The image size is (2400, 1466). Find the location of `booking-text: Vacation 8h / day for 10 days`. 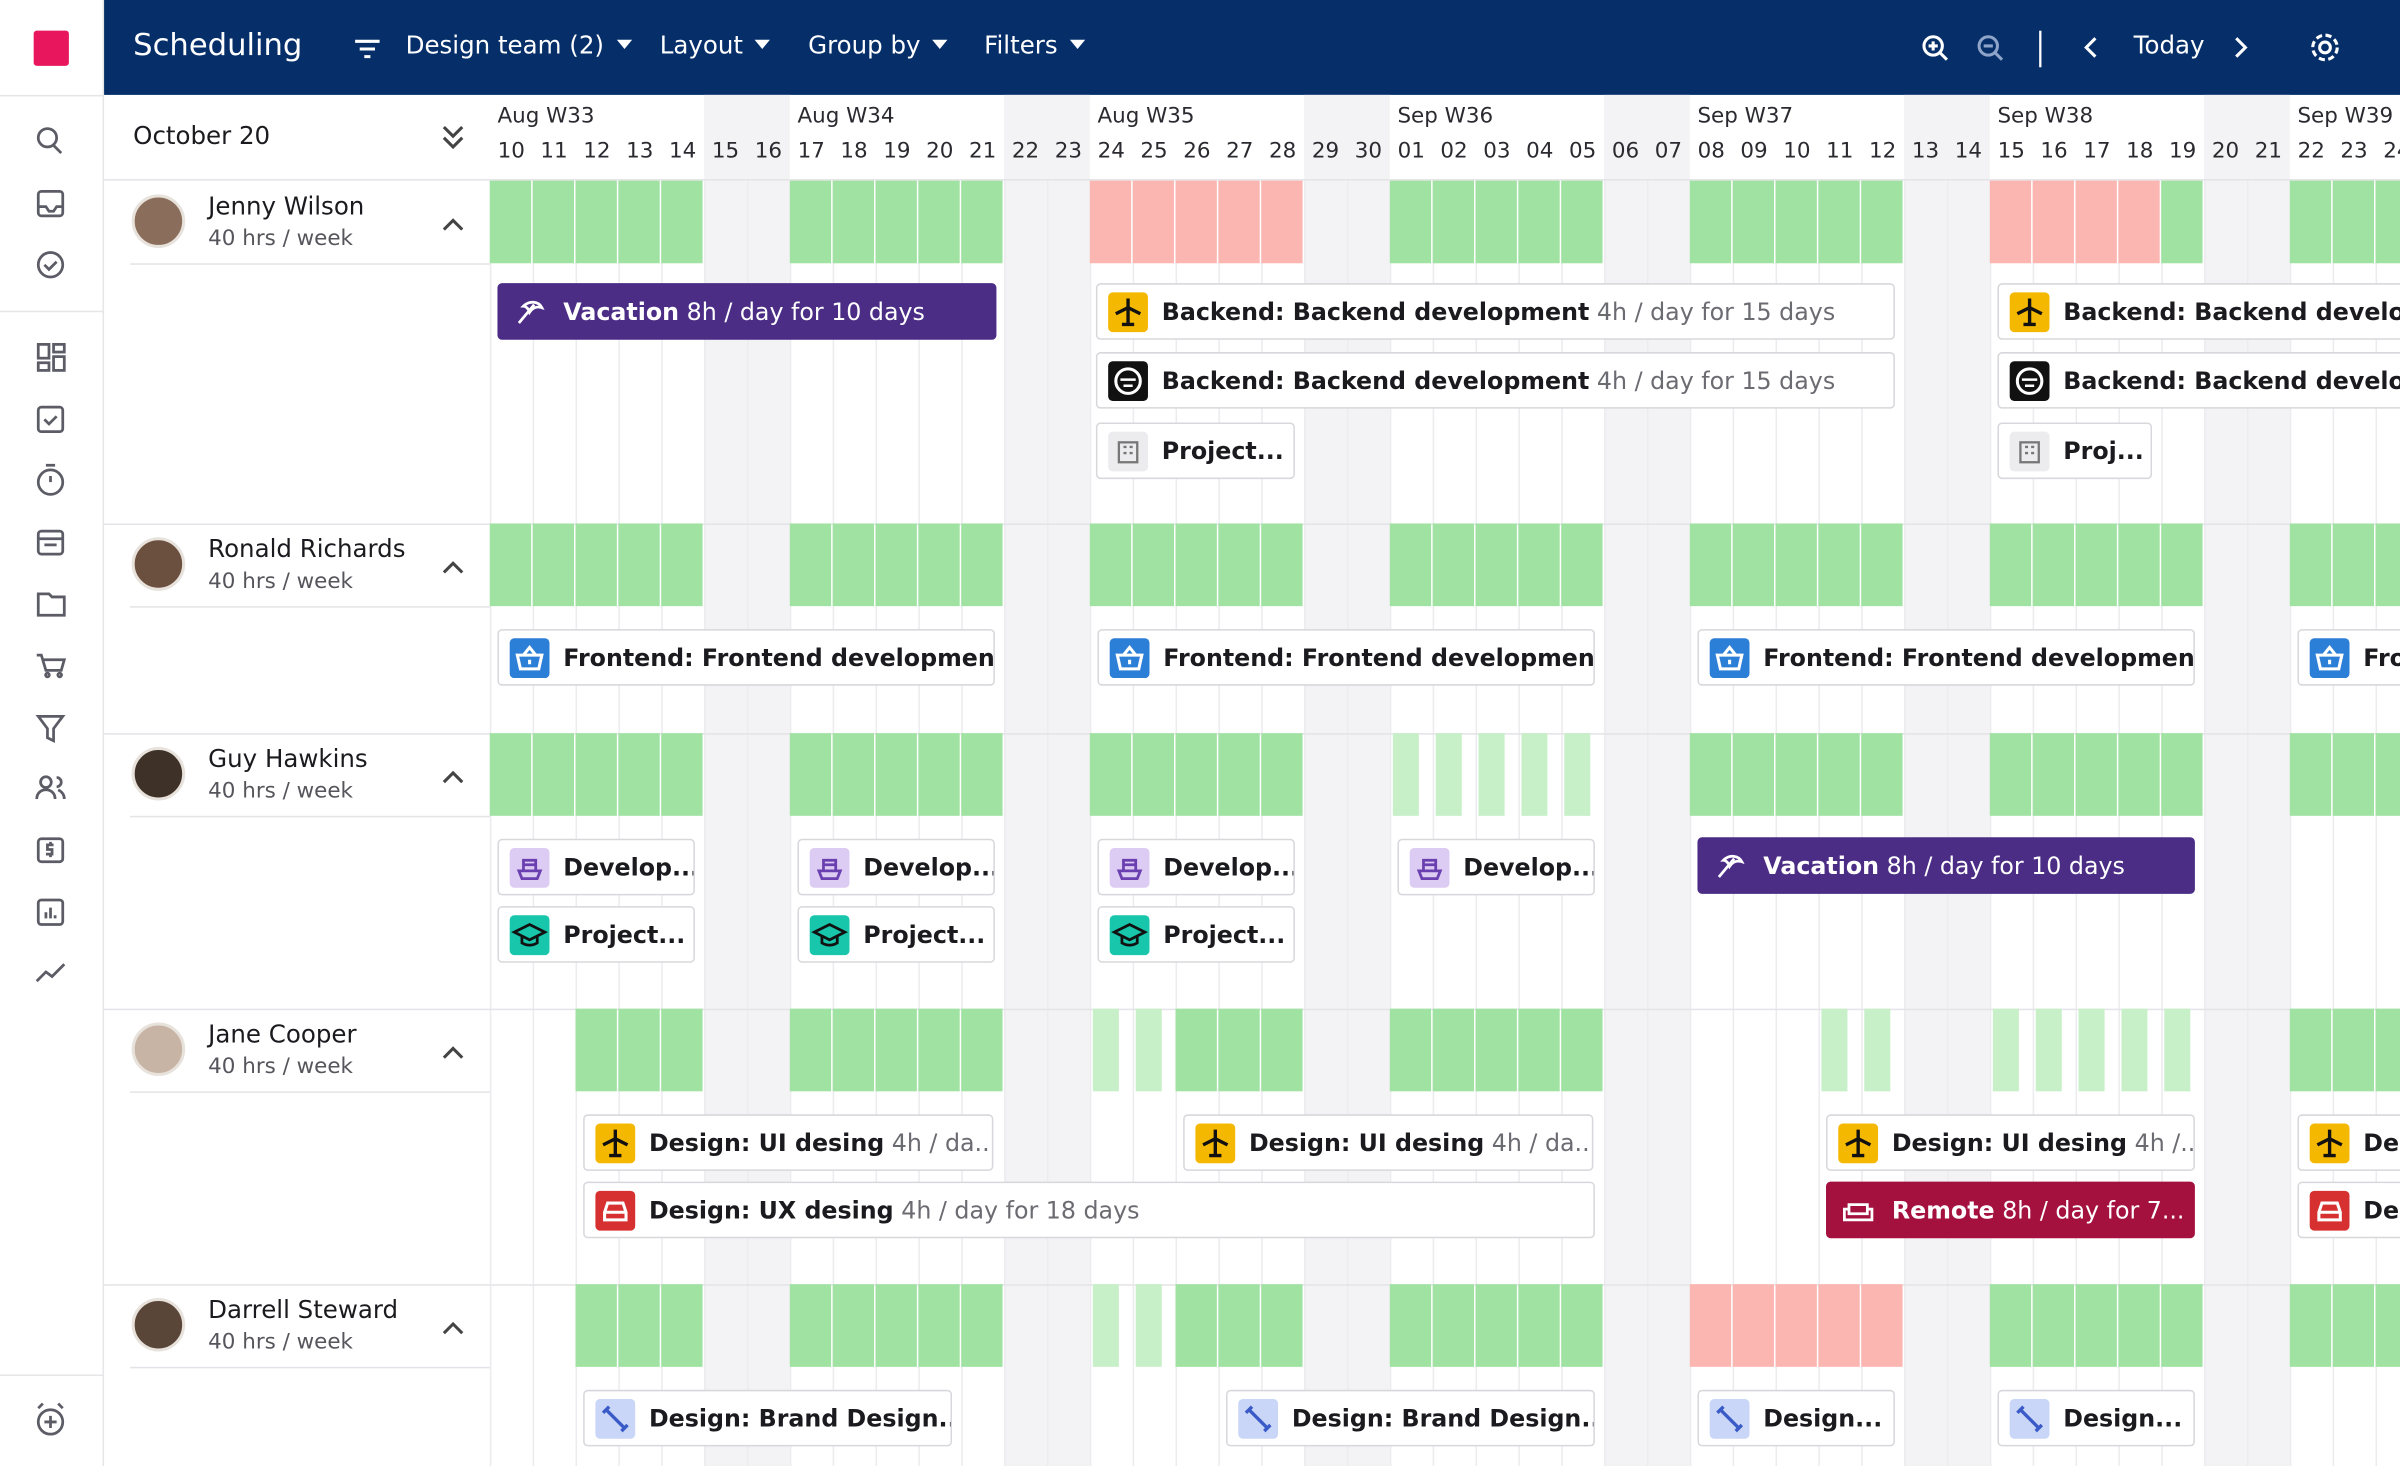

booking-text: Vacation 8h / day for 10 days is located at coordinates (1944, 867).